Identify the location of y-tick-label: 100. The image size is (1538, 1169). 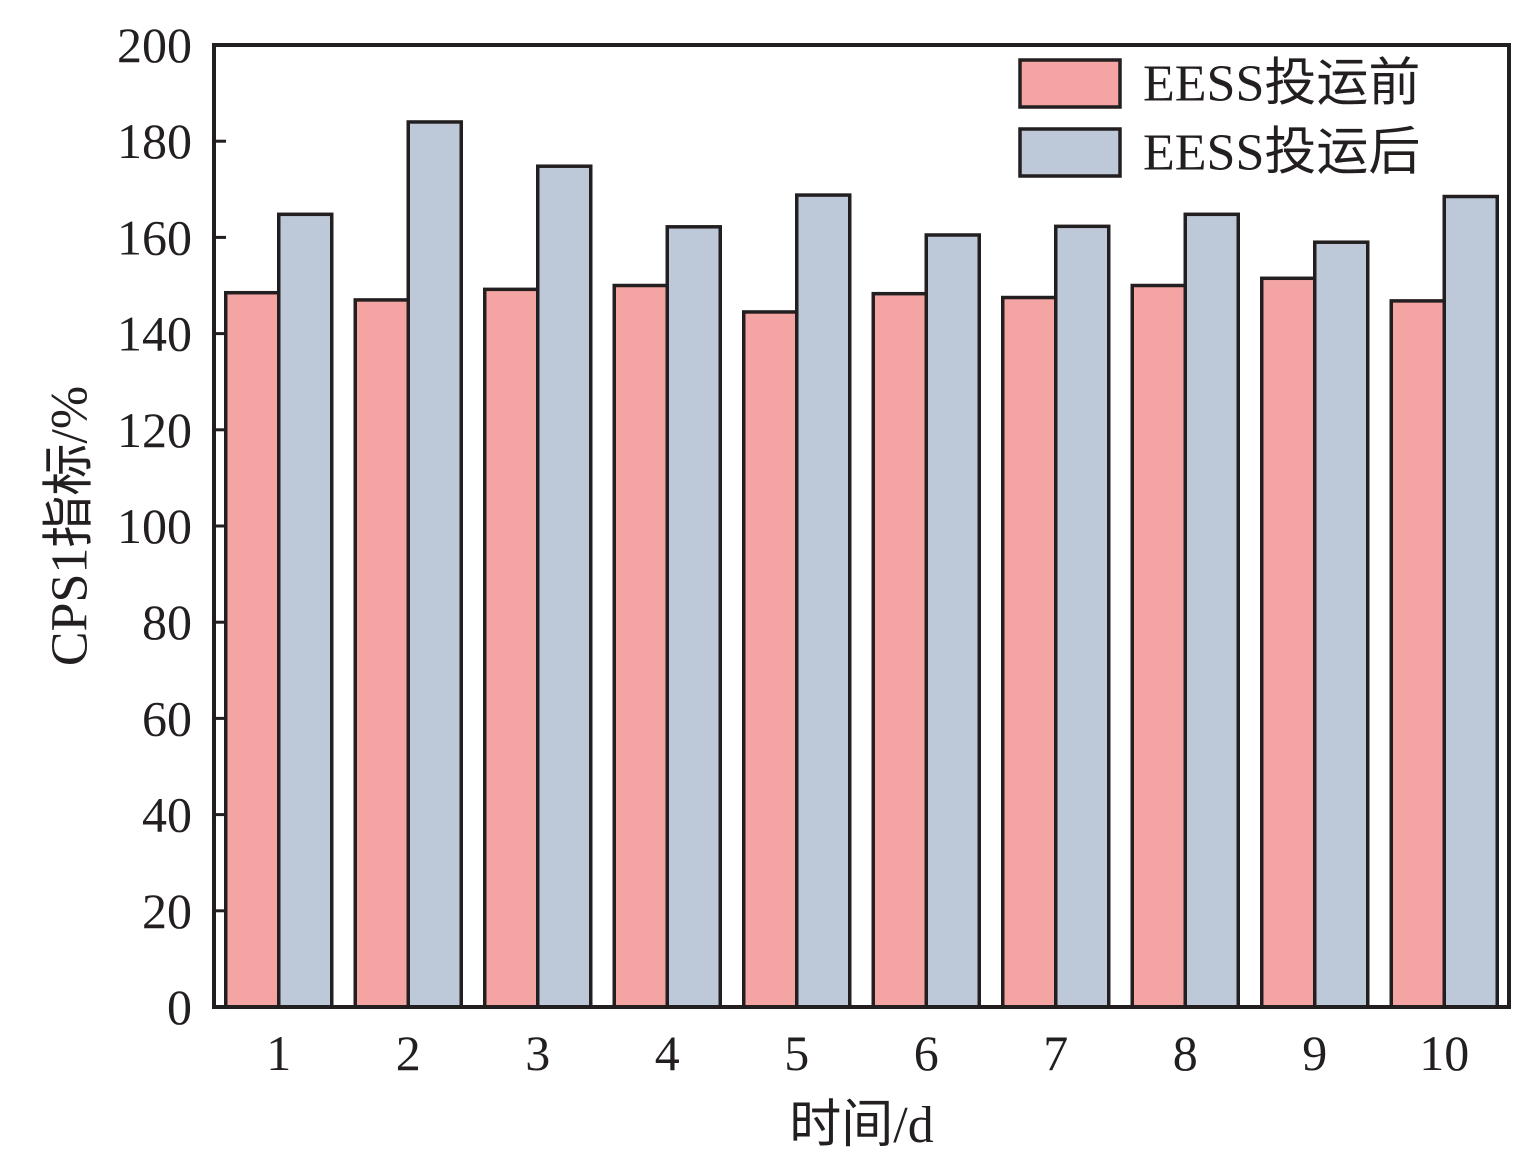
(154, 526).